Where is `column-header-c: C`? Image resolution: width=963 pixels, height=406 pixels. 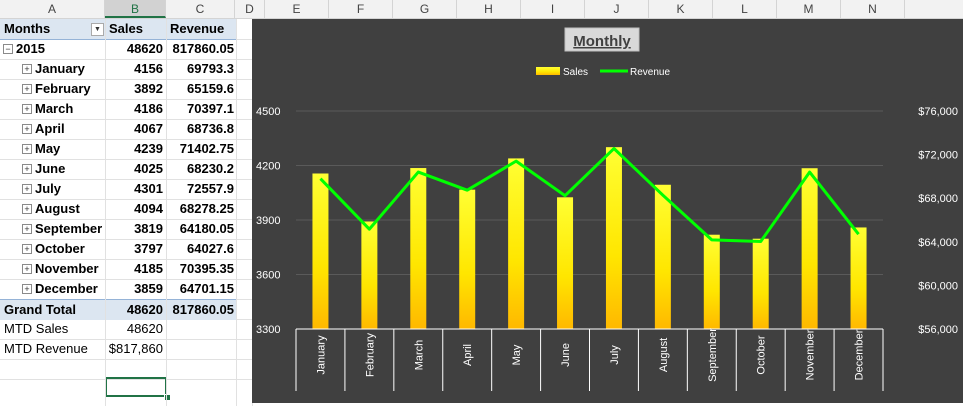 column-header-c: C is located at coordinates (200, 9).